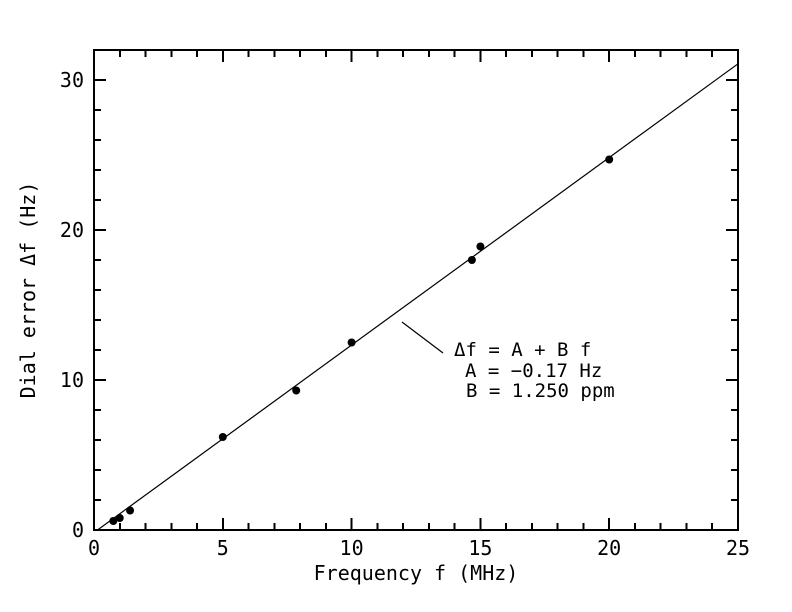  What do you see at coordinates (223, 548) in the screenshot?
I see `x-tick-label: 5` at bounding box center [223, 548].